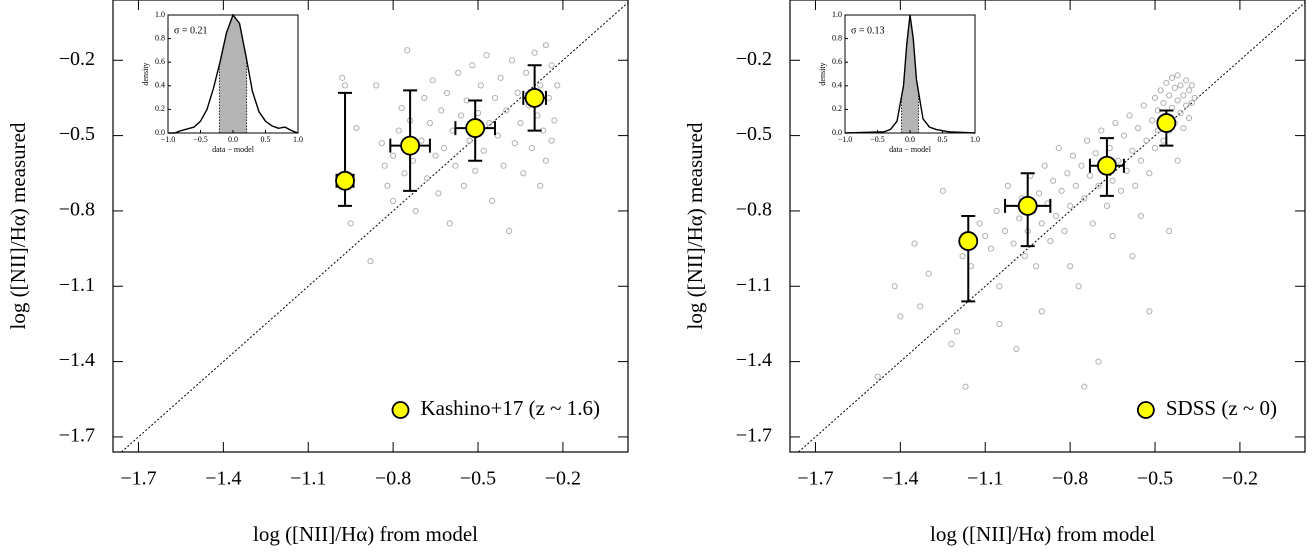 The image size is (1316, 554). I want to click on inset-x-tick-label: 0.0, so click(233, 139).